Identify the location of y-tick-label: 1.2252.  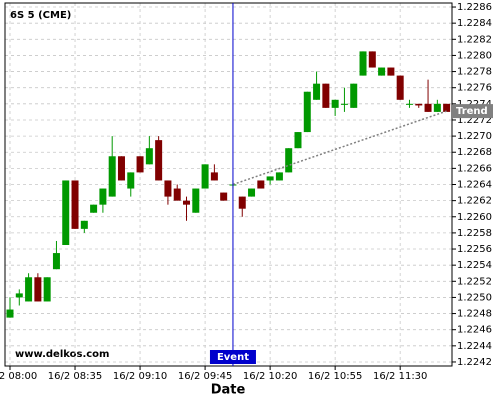
(474, 281).